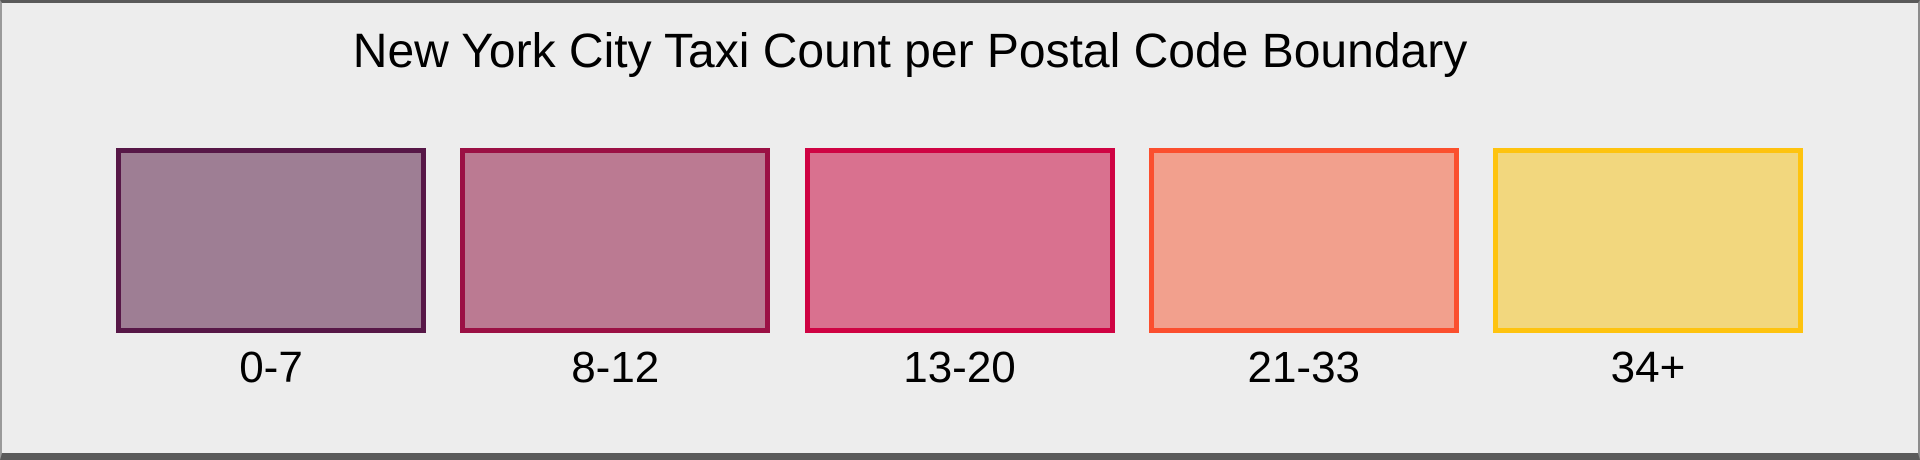  I want to click on legend-item: 8-12, so click(615, 270).